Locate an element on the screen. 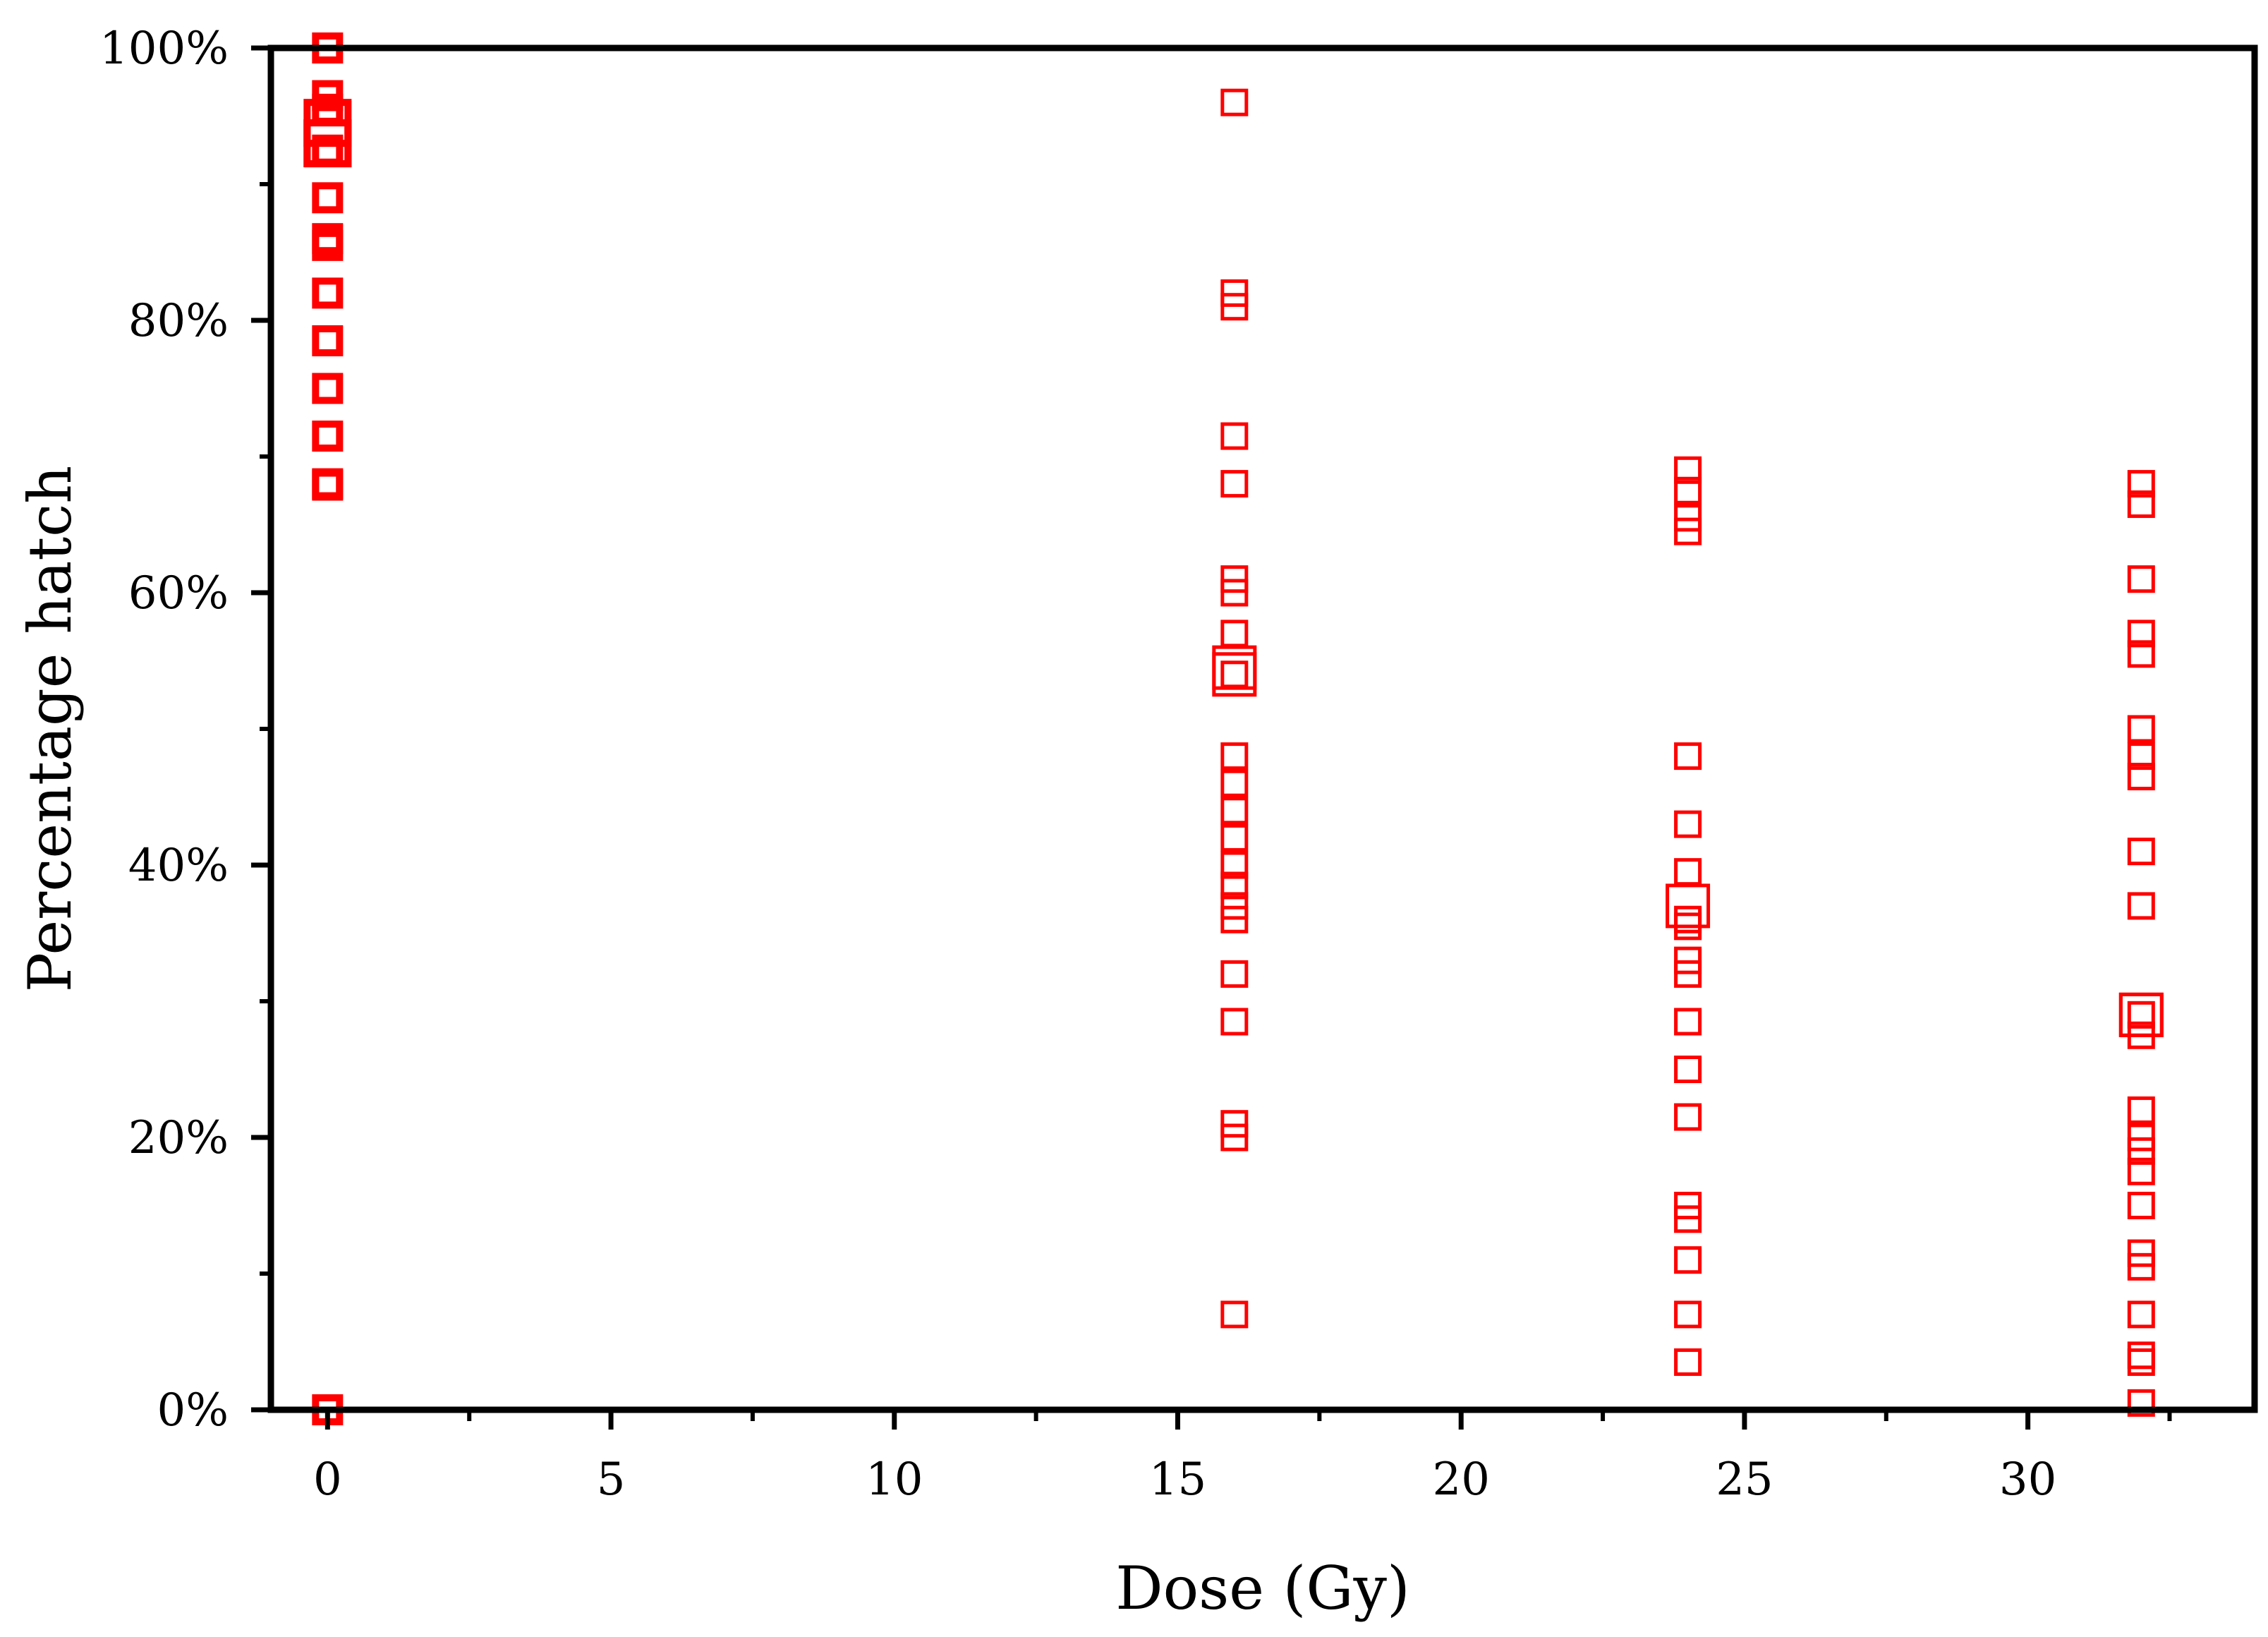  x-tick-label: 30 is located at coordinates (2027, 1480).